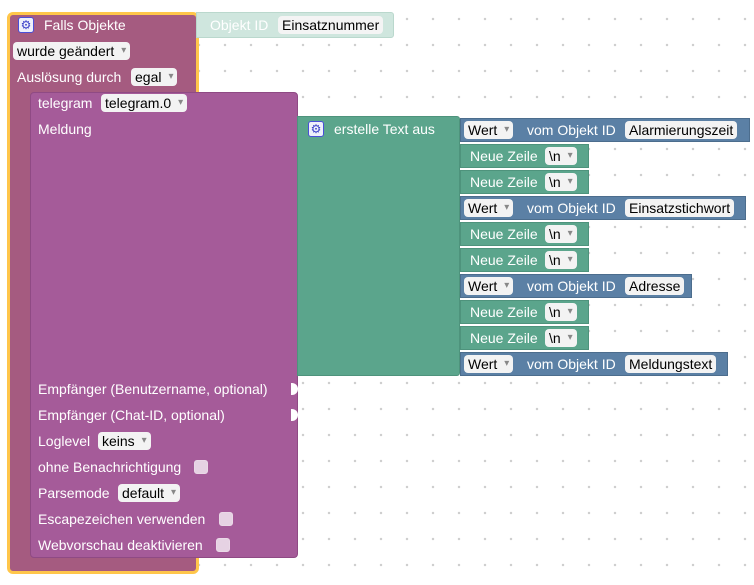 Image resolution: width=754 pixels, height=585 pixels. What do you see at coordinates (74, 493) in the screenshot?
I see `parsemode-label: Parsemode` at bounding box center [74, 493].